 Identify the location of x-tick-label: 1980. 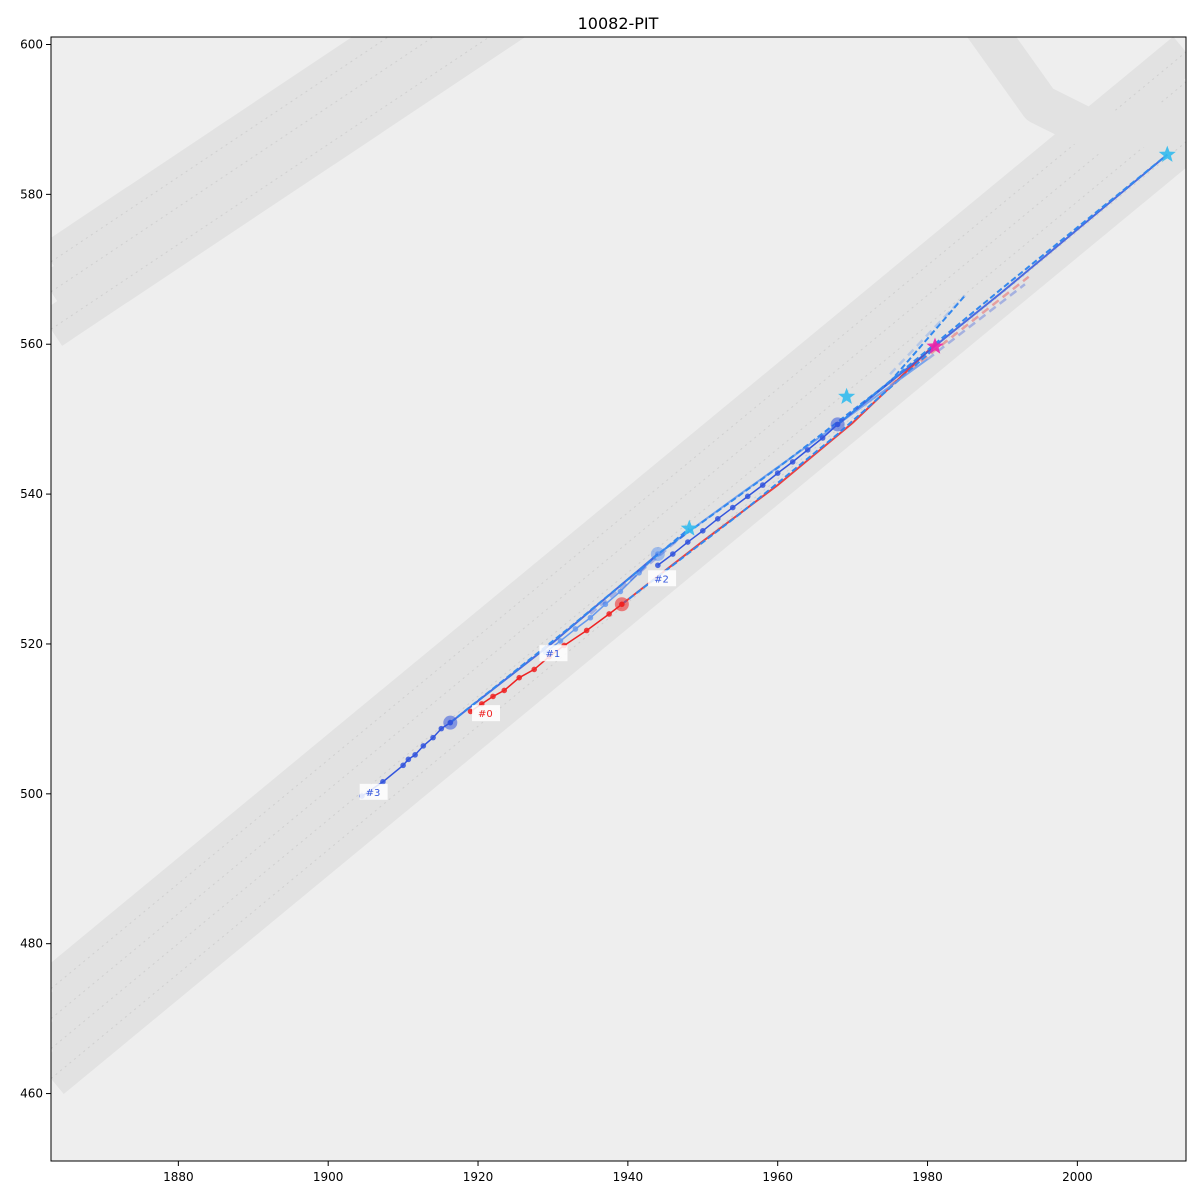
(927, 1177).